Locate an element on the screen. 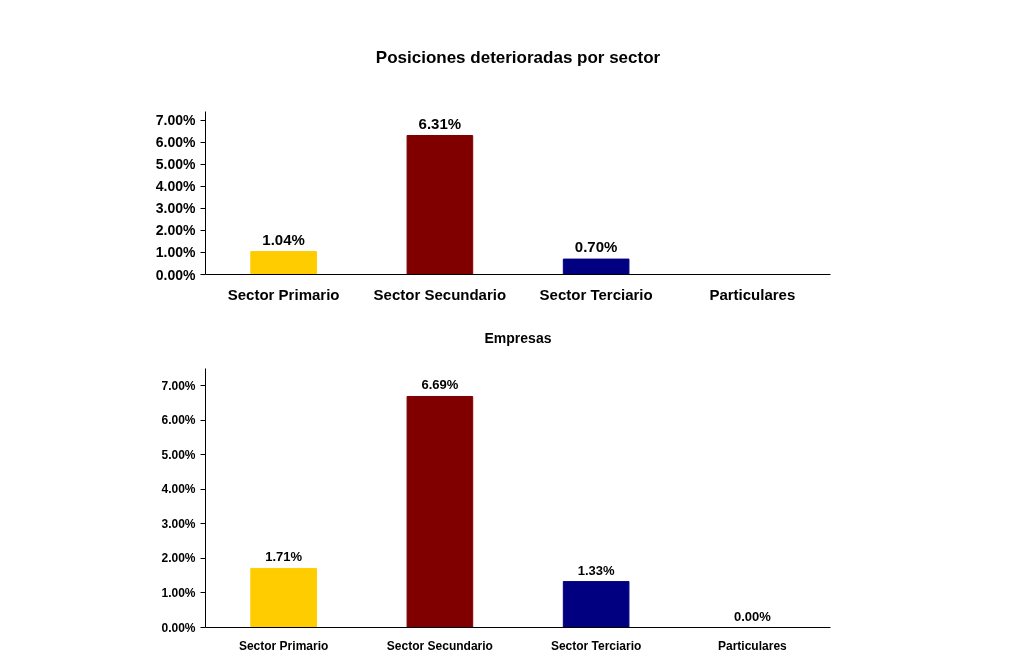  data-label: 6.31% is located at coordinates (440, 123).